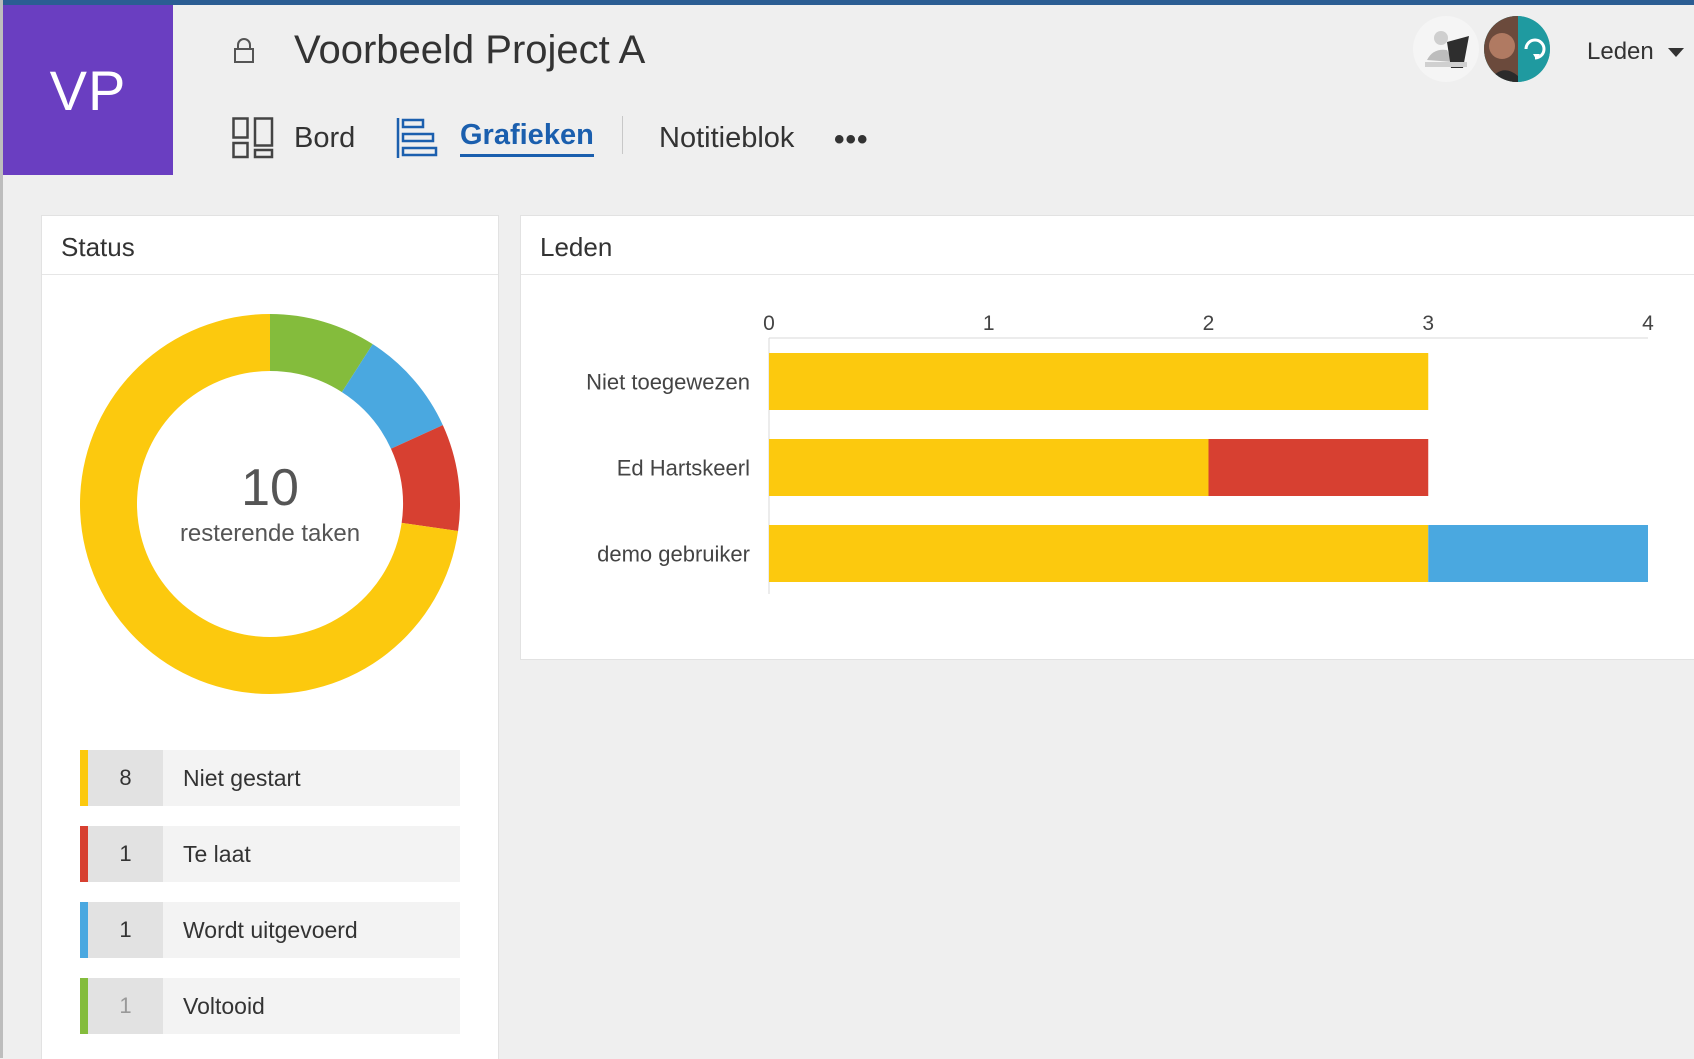  I want to click on person-at-laptop-icon, so click(1446, 49).